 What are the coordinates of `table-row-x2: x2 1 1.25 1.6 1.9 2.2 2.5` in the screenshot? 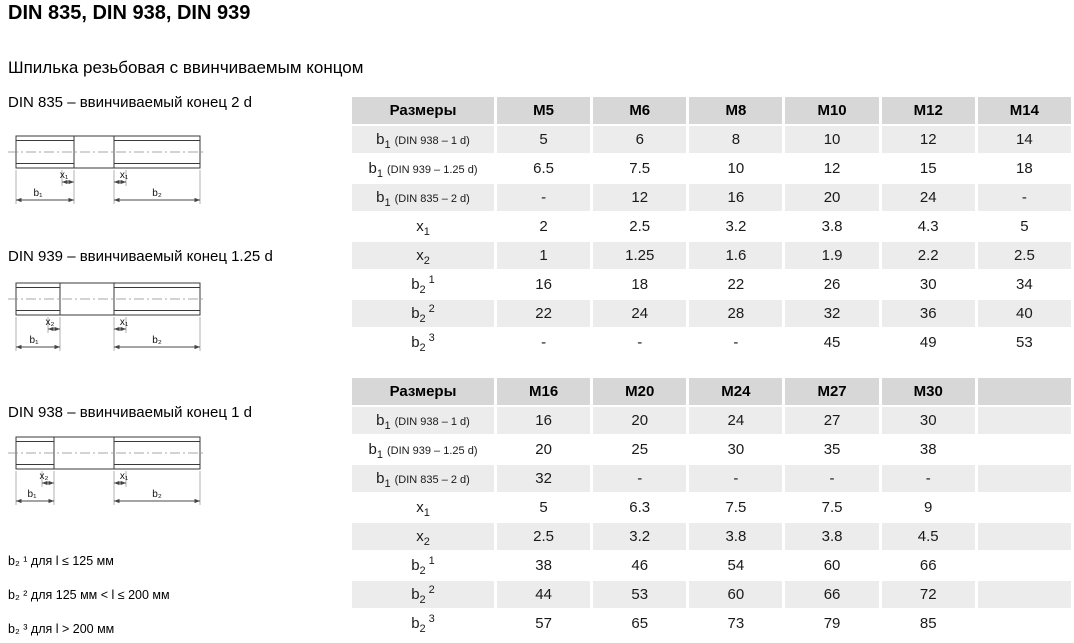 It's located at (711, 255).